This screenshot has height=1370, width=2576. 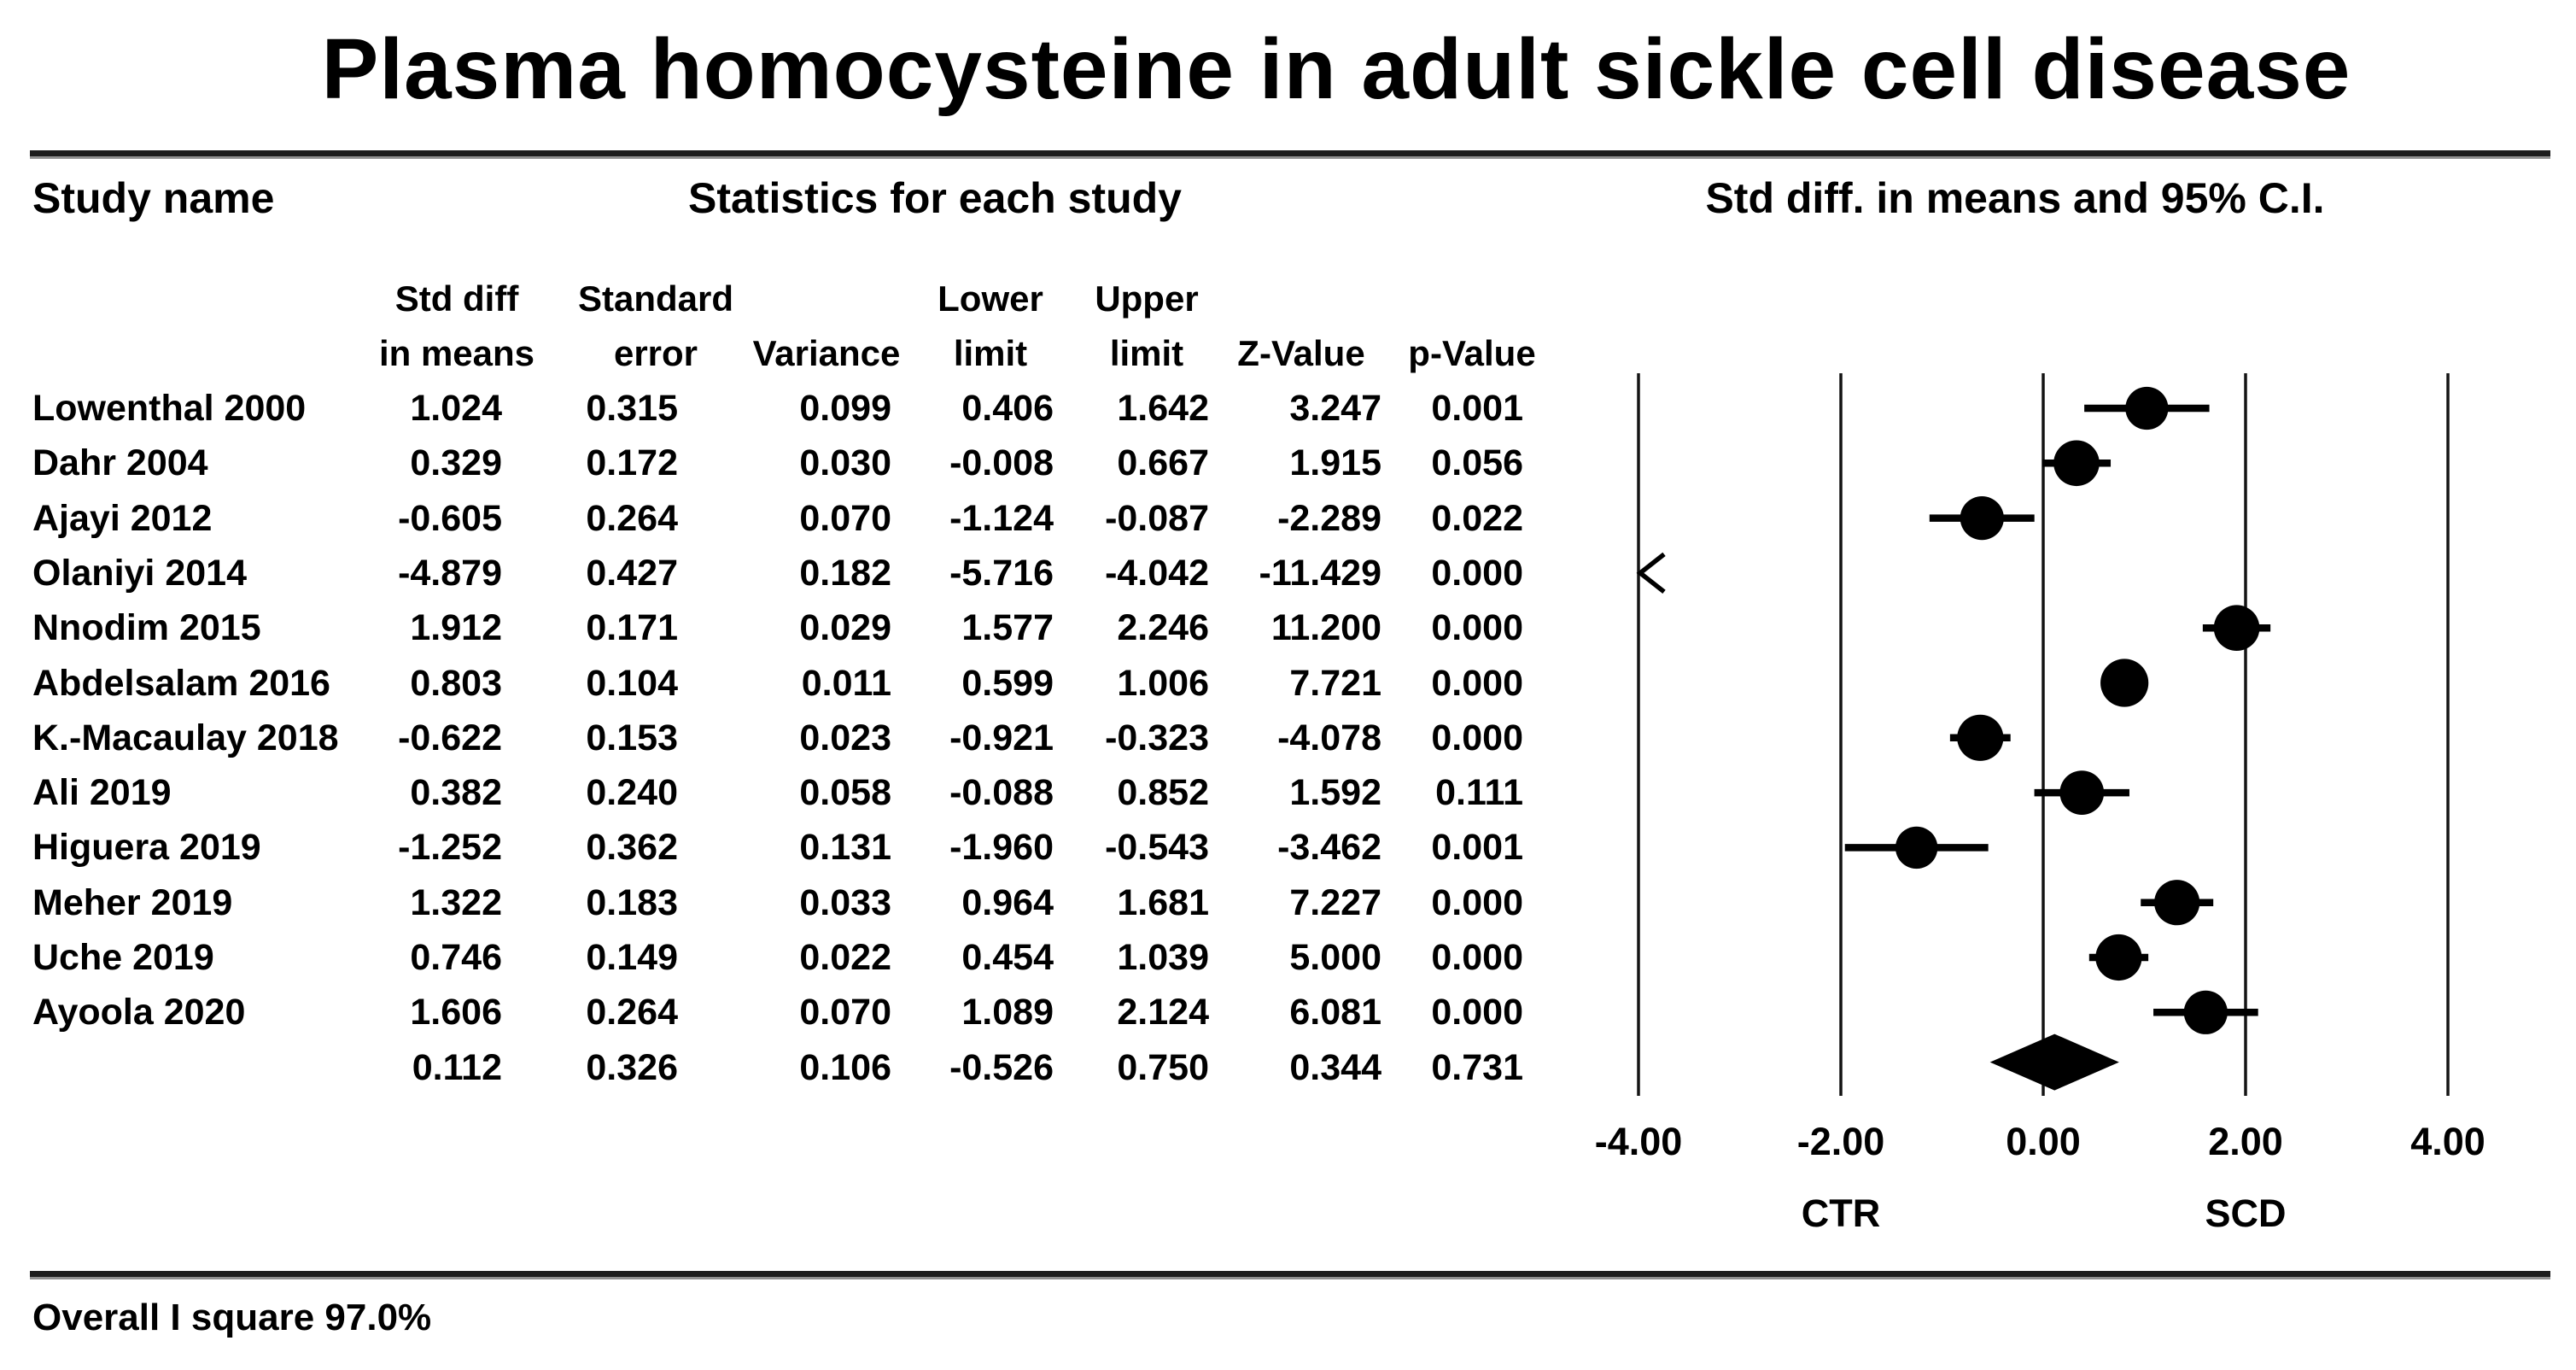 I want to click on stat-cell-upper: 1.006, so click(x=1163, y=683).